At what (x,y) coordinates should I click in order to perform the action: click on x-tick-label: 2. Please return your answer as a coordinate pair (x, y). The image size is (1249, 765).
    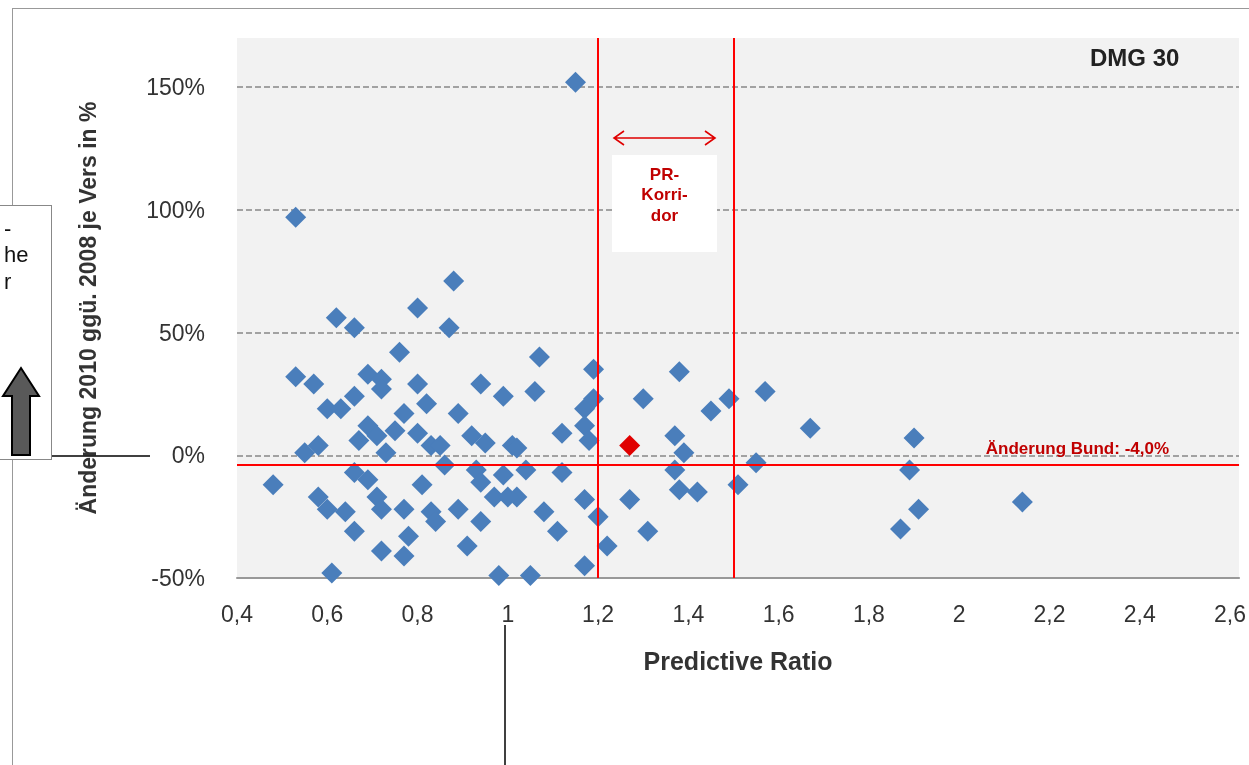
    Looking at the image, I should click on (959, 613).